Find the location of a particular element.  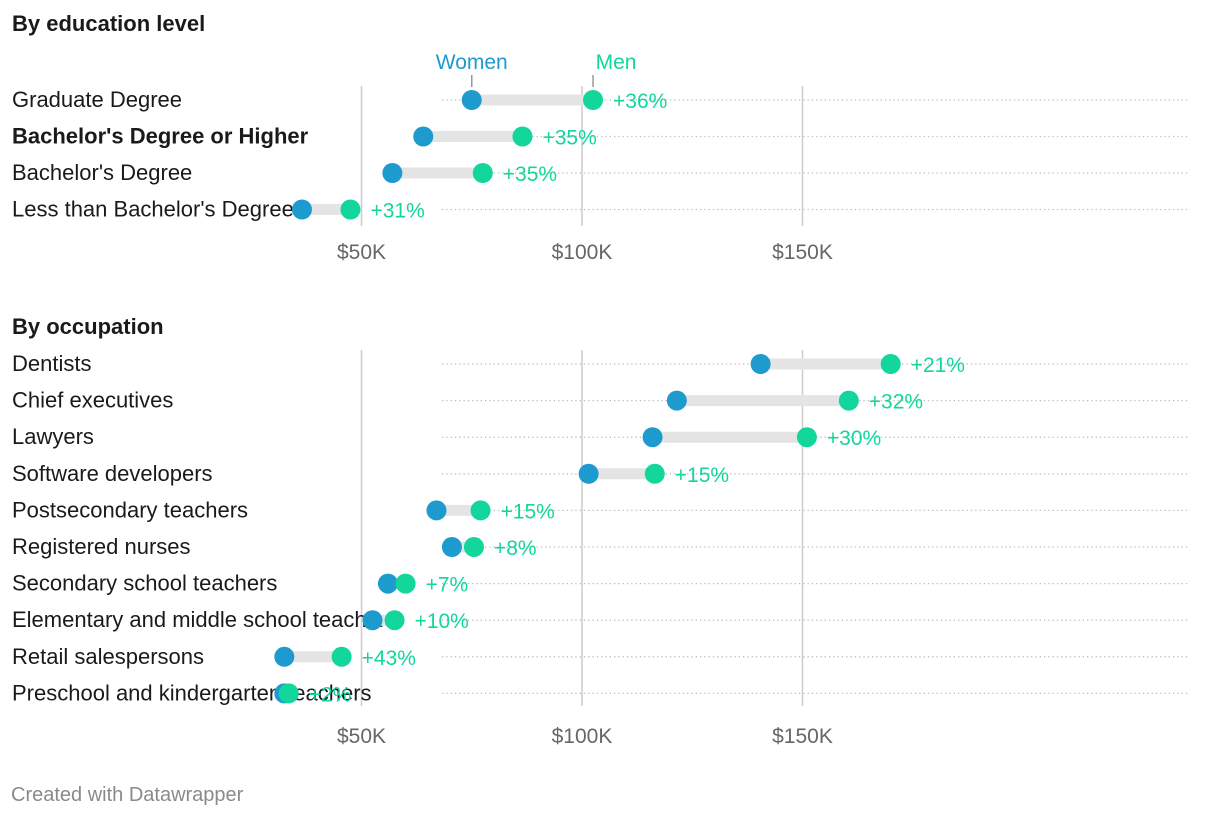

gap-label: +7% is located at coordinates (447, 585).